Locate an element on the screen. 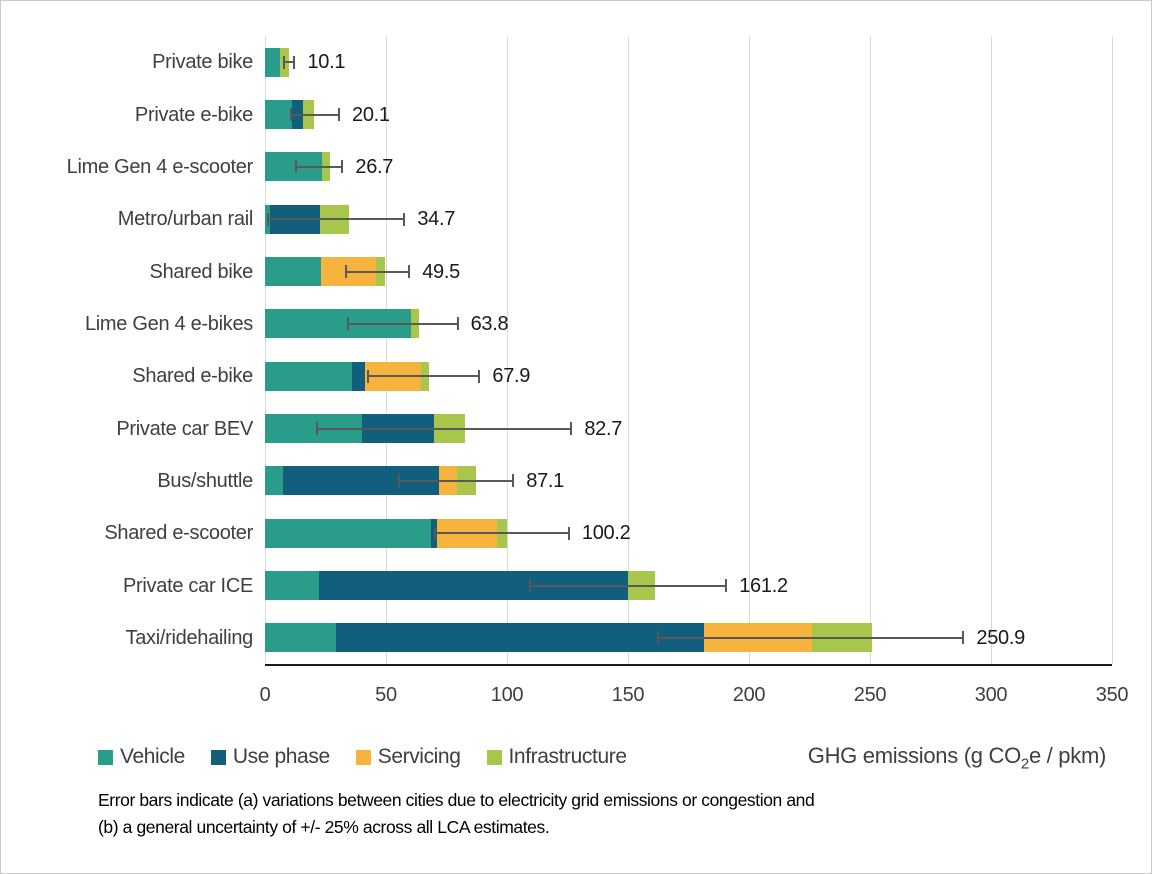  value-label-2: 26.7 is located at coordinates (374, 166).